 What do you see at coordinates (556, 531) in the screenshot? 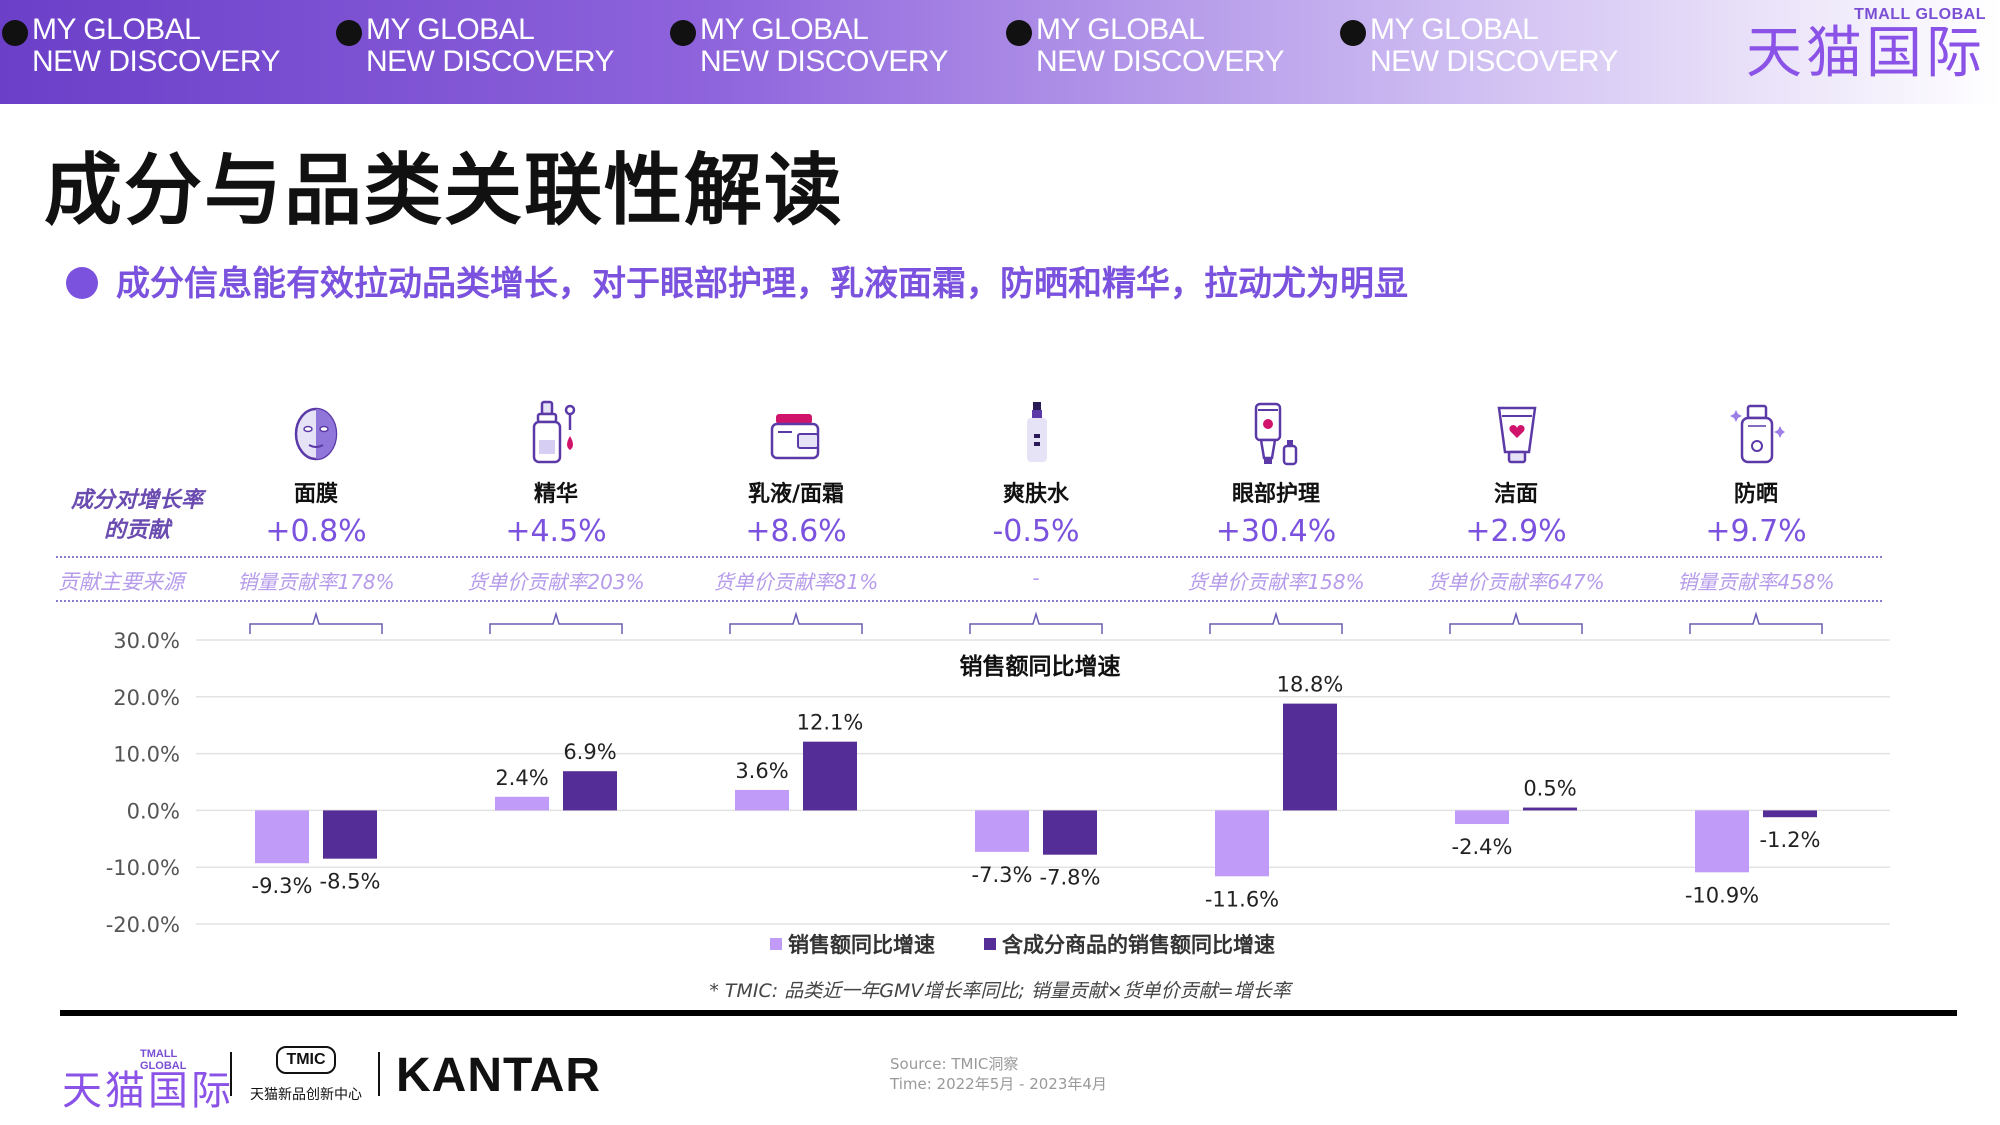
I see `growth-contribution: +4.5%` at bounding box center [556, 531].